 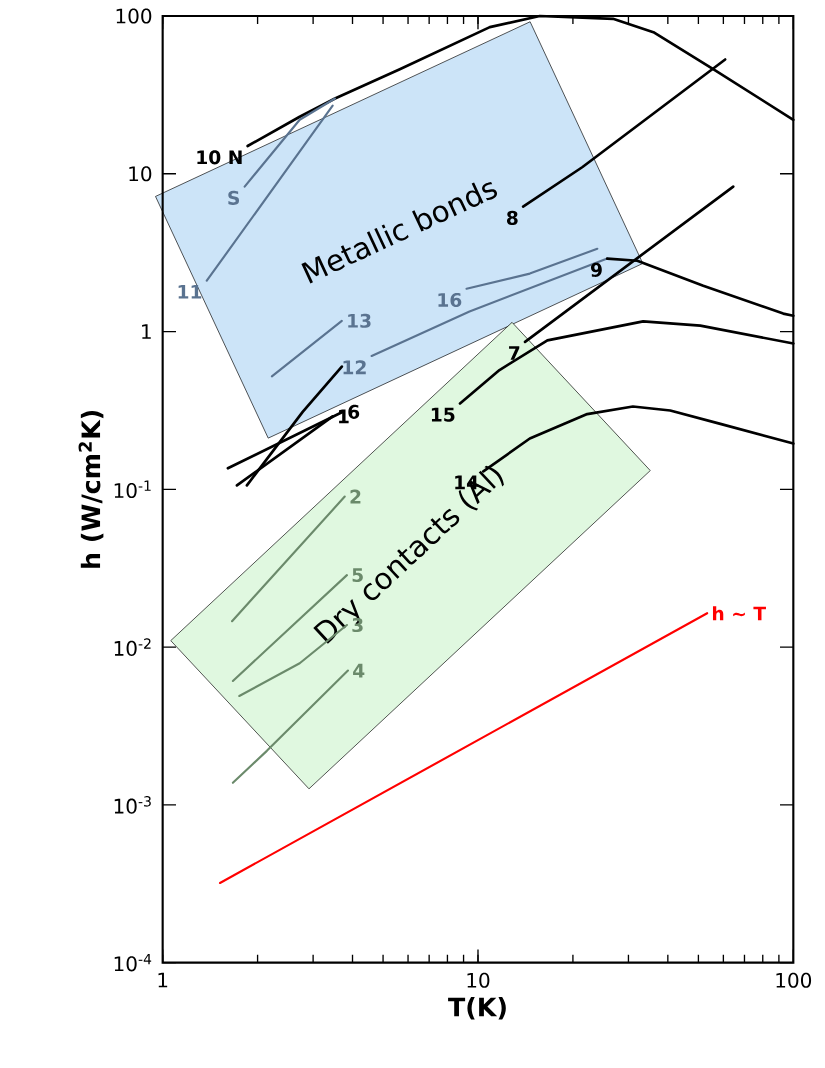 I want to click on series-label: 16, so click(x=450, y=300).